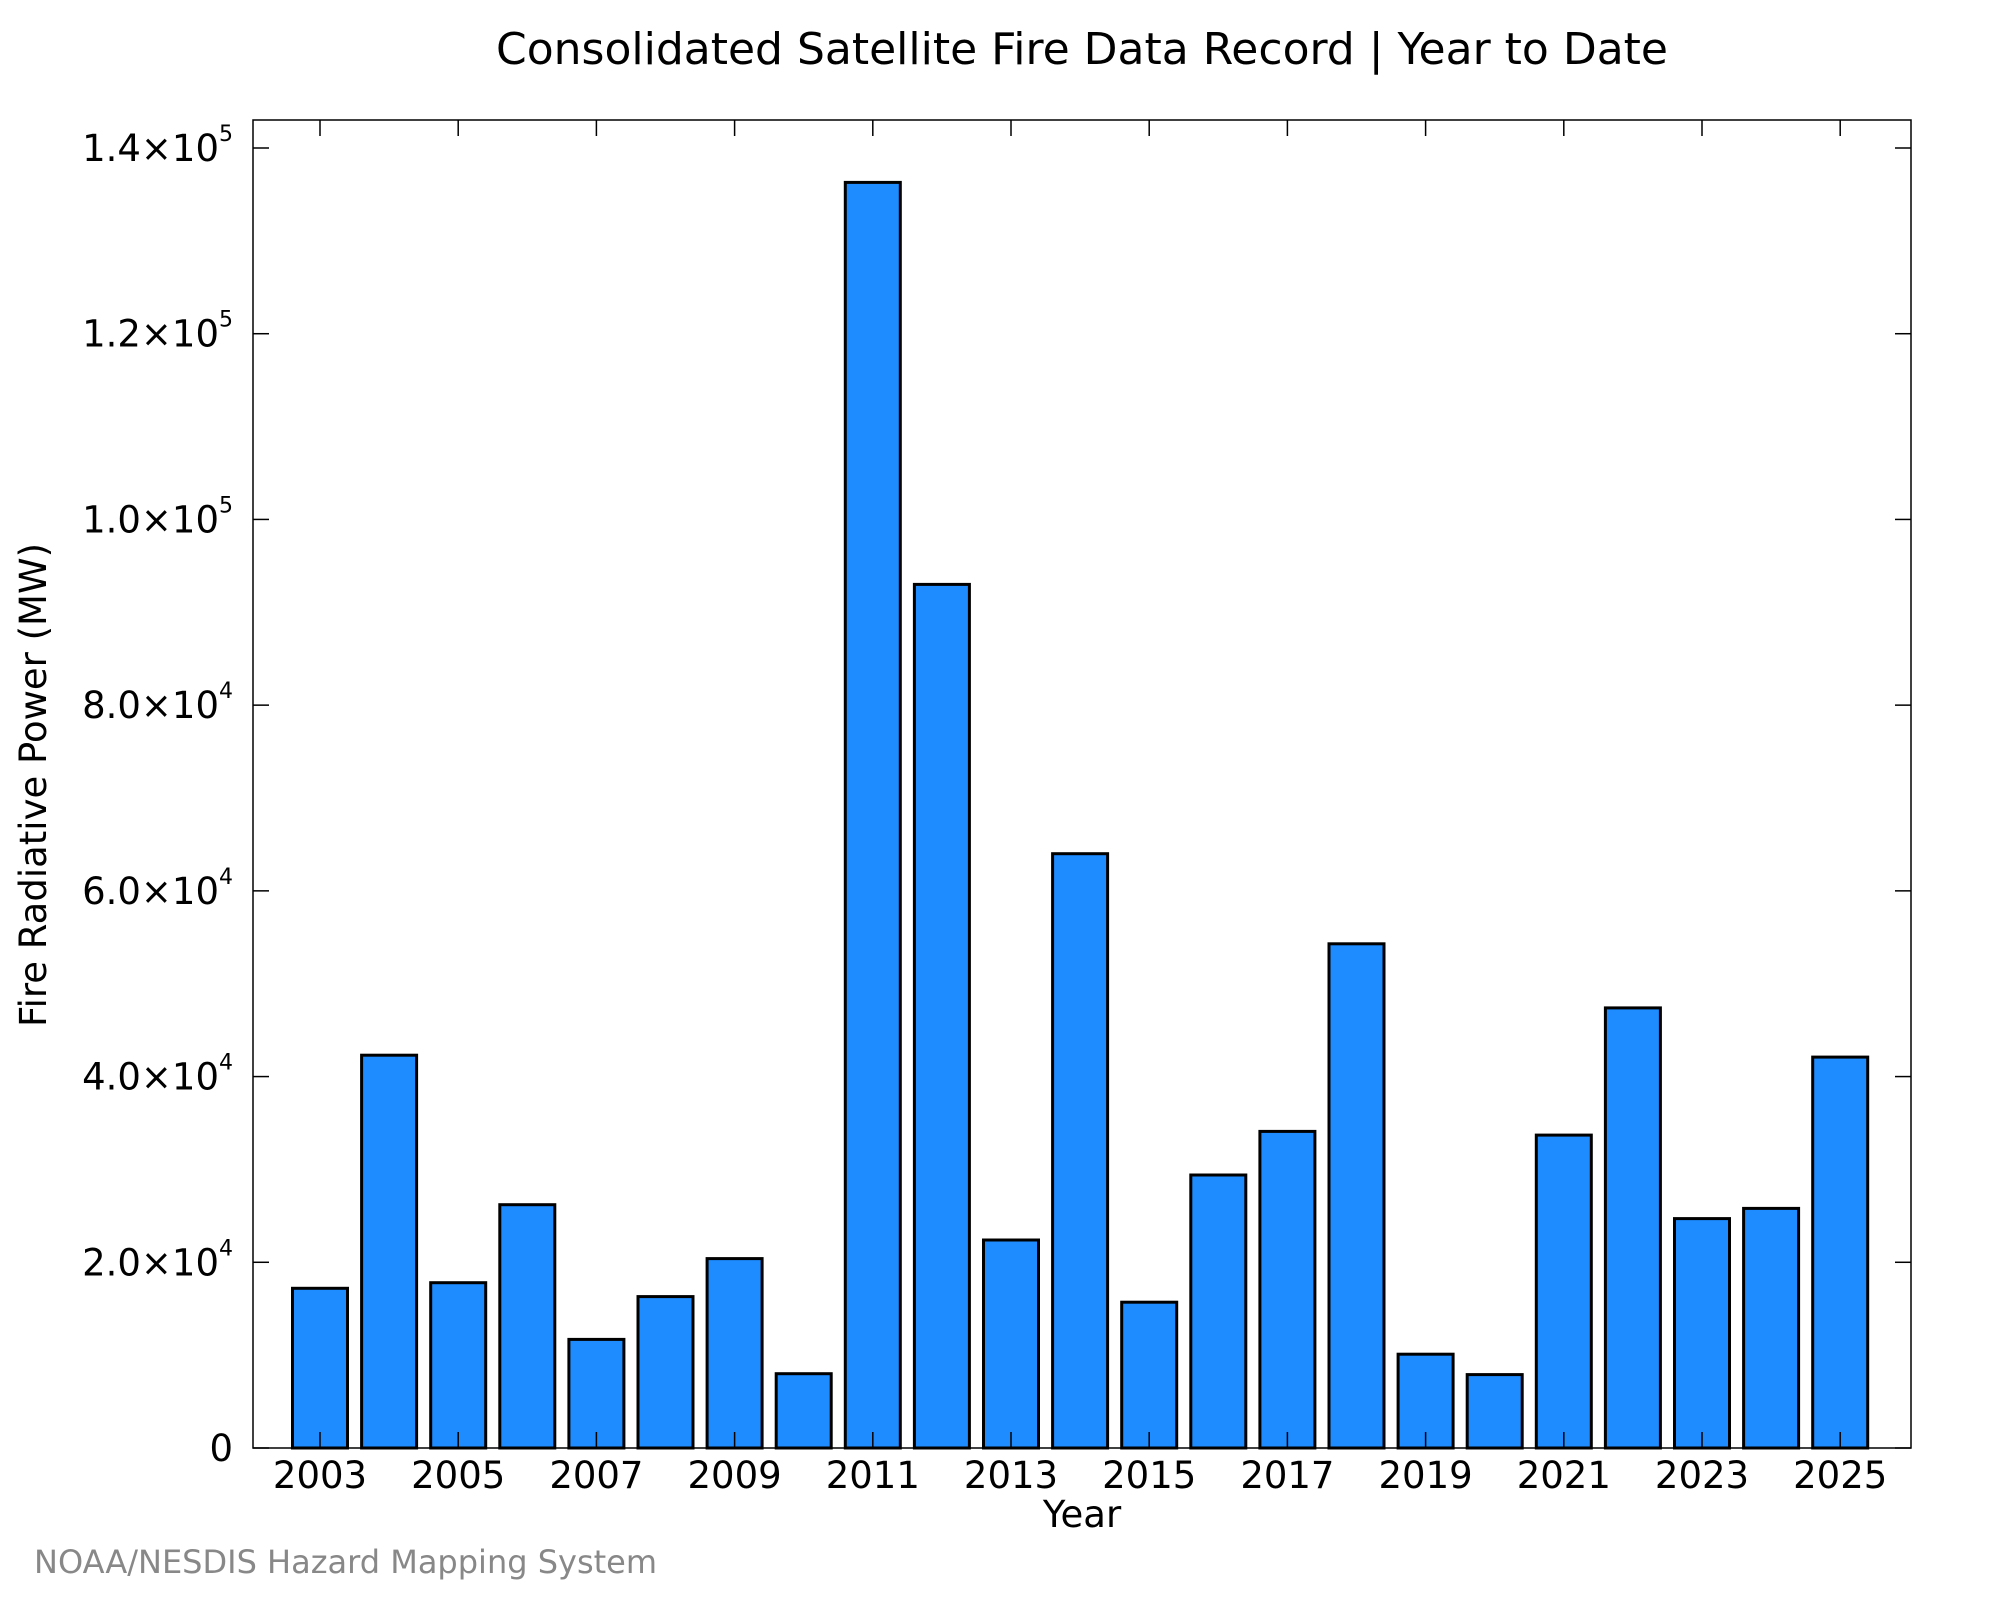 This screenshot has width=2000, height=1600. Describe the element at coordinates (803, 1411) in the screenshot. I see `bar-2010` at that location.